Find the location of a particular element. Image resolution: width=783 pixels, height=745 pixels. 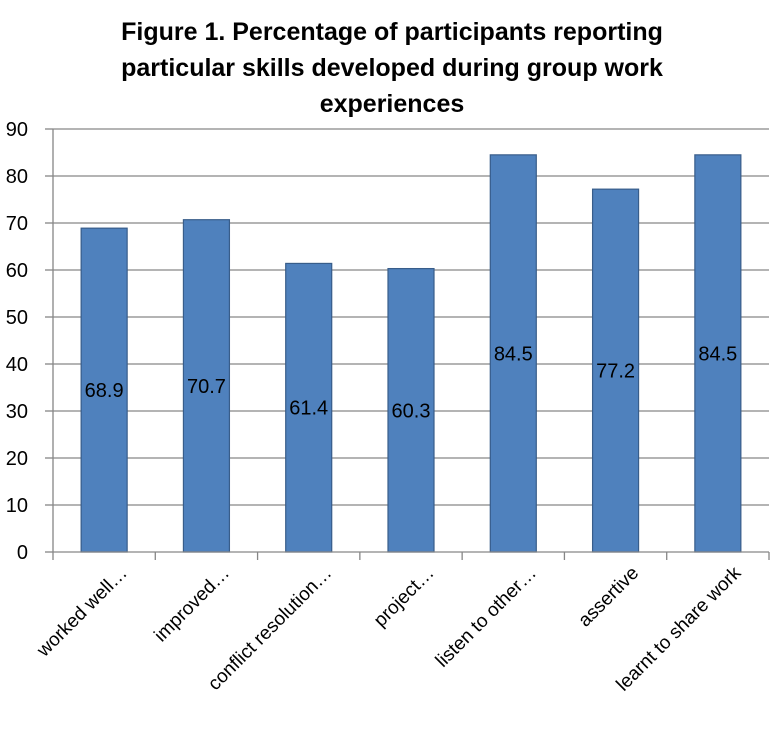

y-tick-label: 50 is located at coordinates (17, 318).